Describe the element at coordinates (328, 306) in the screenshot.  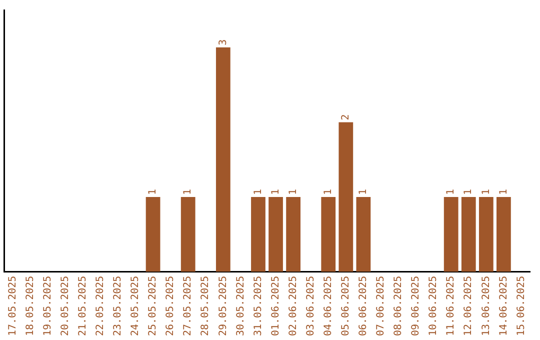
I see `x-tick-label: 04.06.2025` at that location.